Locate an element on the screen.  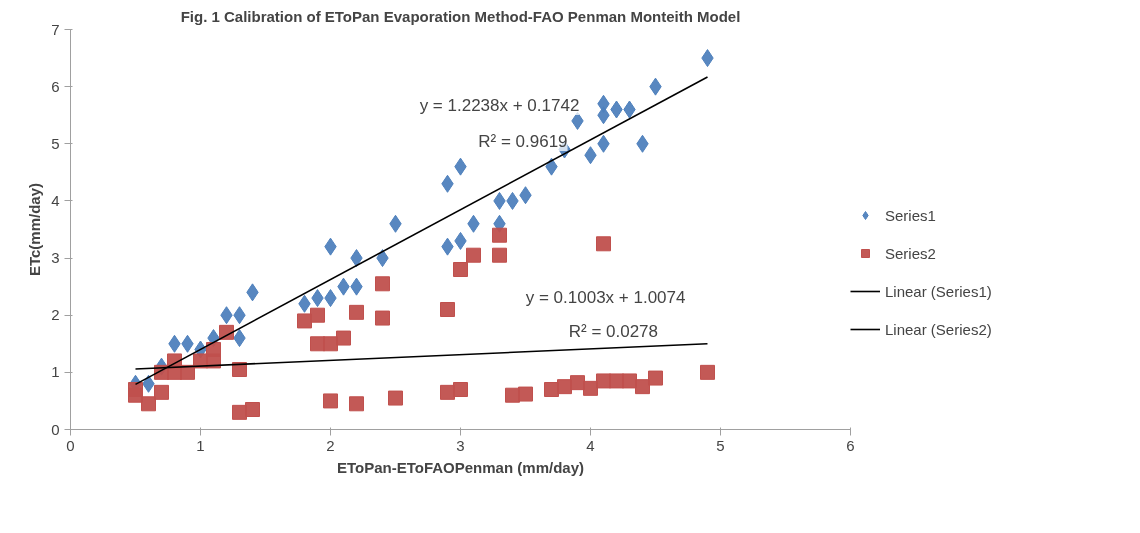
legend-label: Linear (Series2) is located at coordinates (938, 329).